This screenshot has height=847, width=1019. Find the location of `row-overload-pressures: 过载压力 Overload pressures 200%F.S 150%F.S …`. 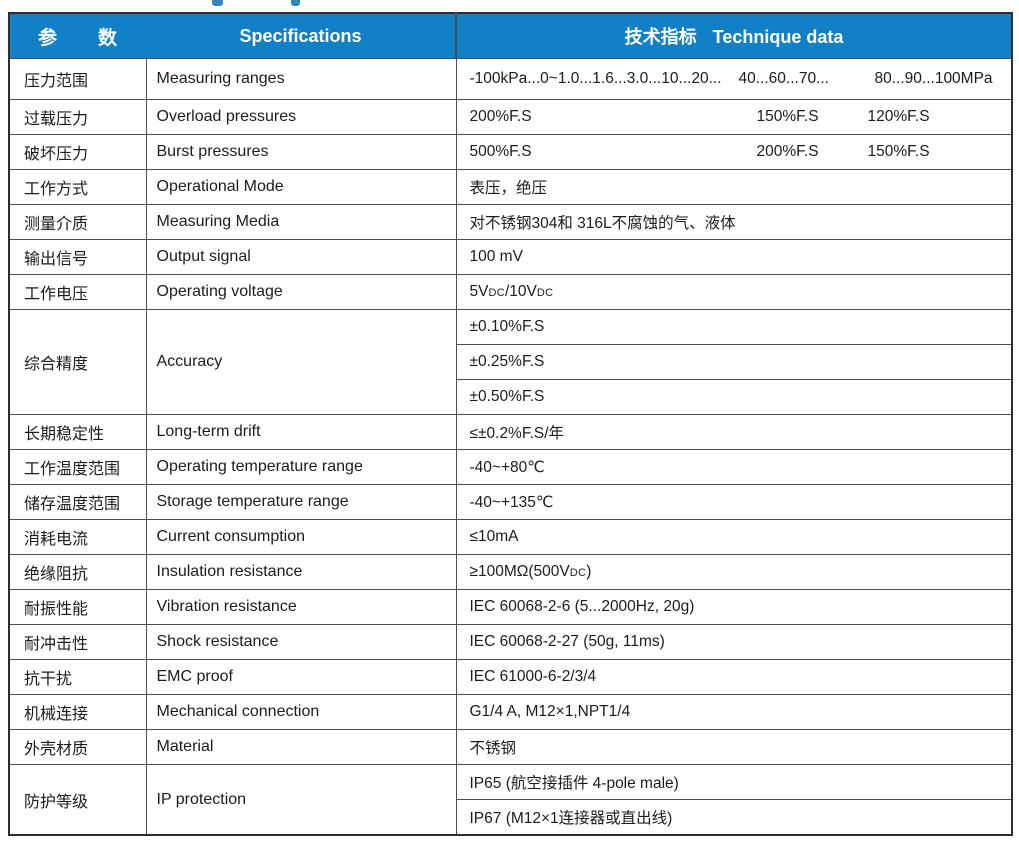

row-overload-pressures: 过载压力 Overload pressures 200%F.S 150%F.S … is located at coordinates (510, 117).